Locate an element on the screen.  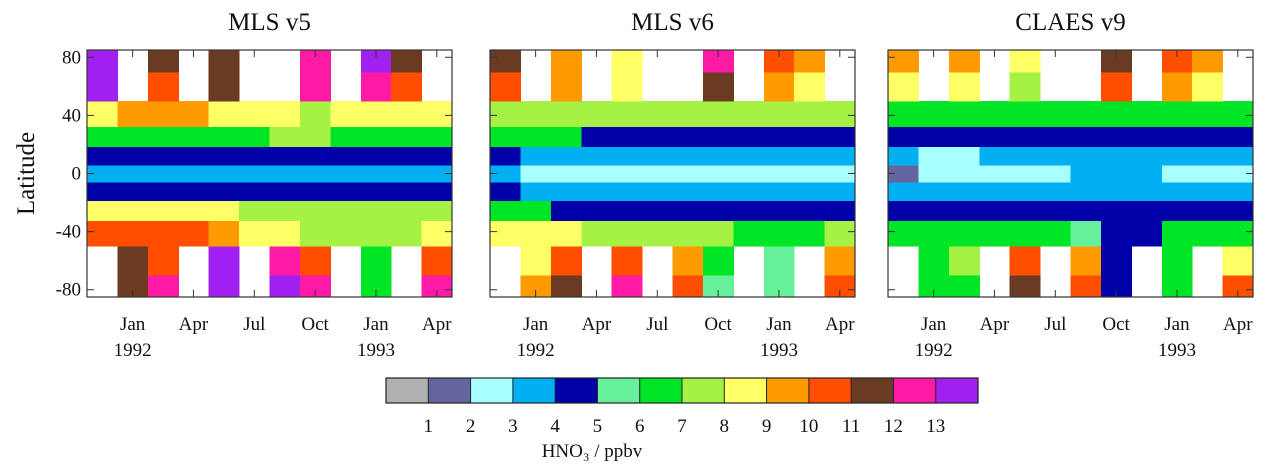
x-tick-label: Jul is located at coordinates (657, 324).